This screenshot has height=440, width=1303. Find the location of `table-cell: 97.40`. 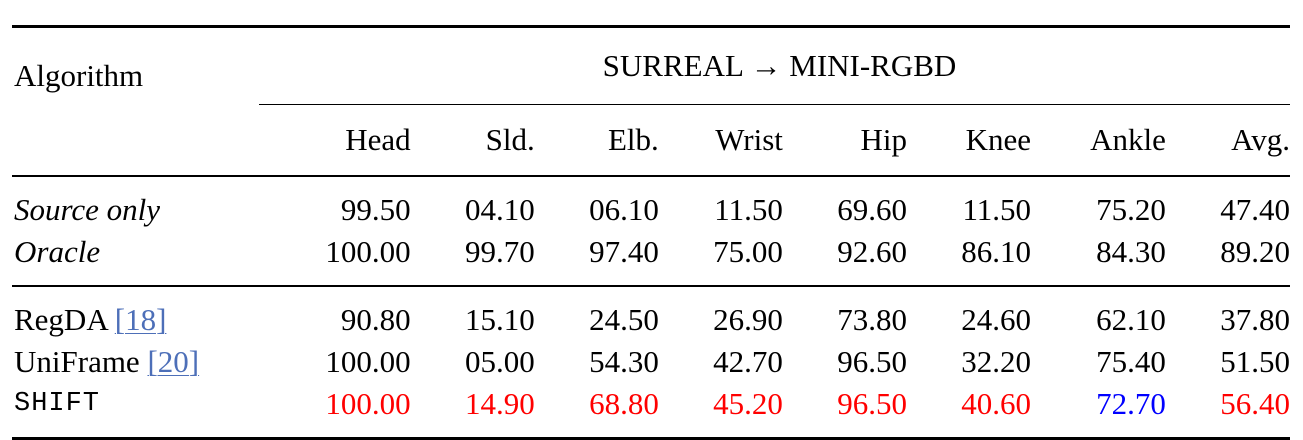

table-cell: 97.40 is located at coordinates (624, 251).